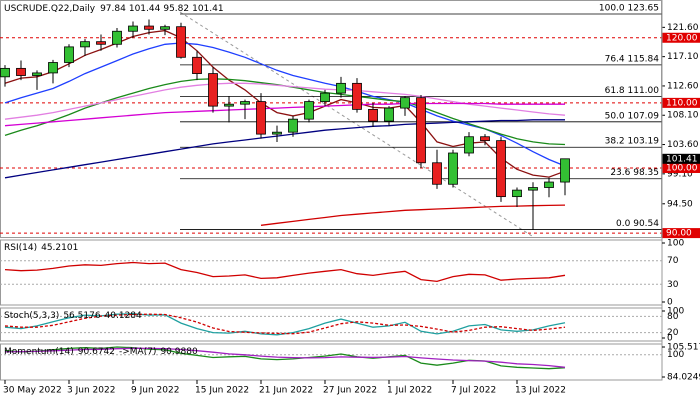 Image resolution: width=700 pixels, height=400 pixels. What do you see at coordinates (409, 391) in the screenshot?
I see `x-tick-label: 1 Jul 2022` at bounding box center [409, 391].